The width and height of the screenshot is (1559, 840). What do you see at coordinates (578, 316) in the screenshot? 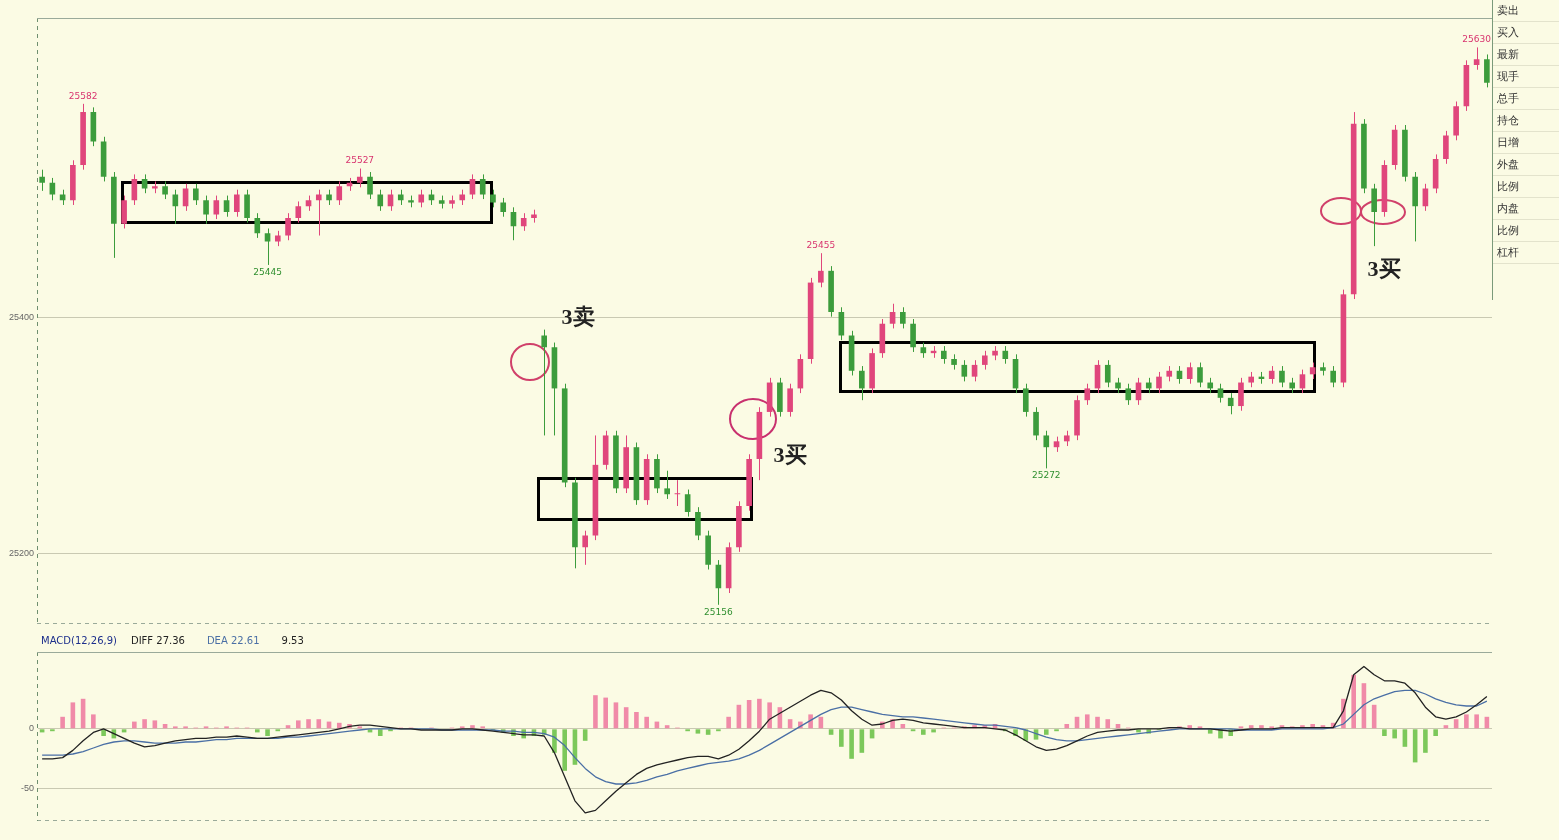
I see `annotation: 3卖` at bounding box center [578, 316].